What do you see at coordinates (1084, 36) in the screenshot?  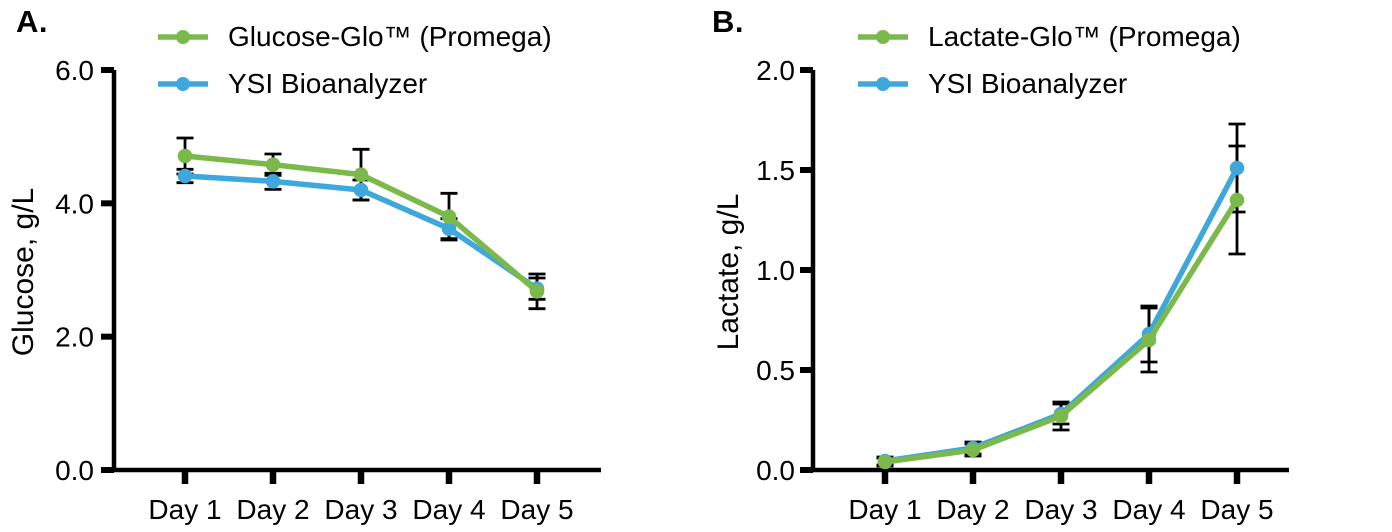 I see `legend-label: Lactate-Glo™ (Promega)` at bounding box center [1084, 36].